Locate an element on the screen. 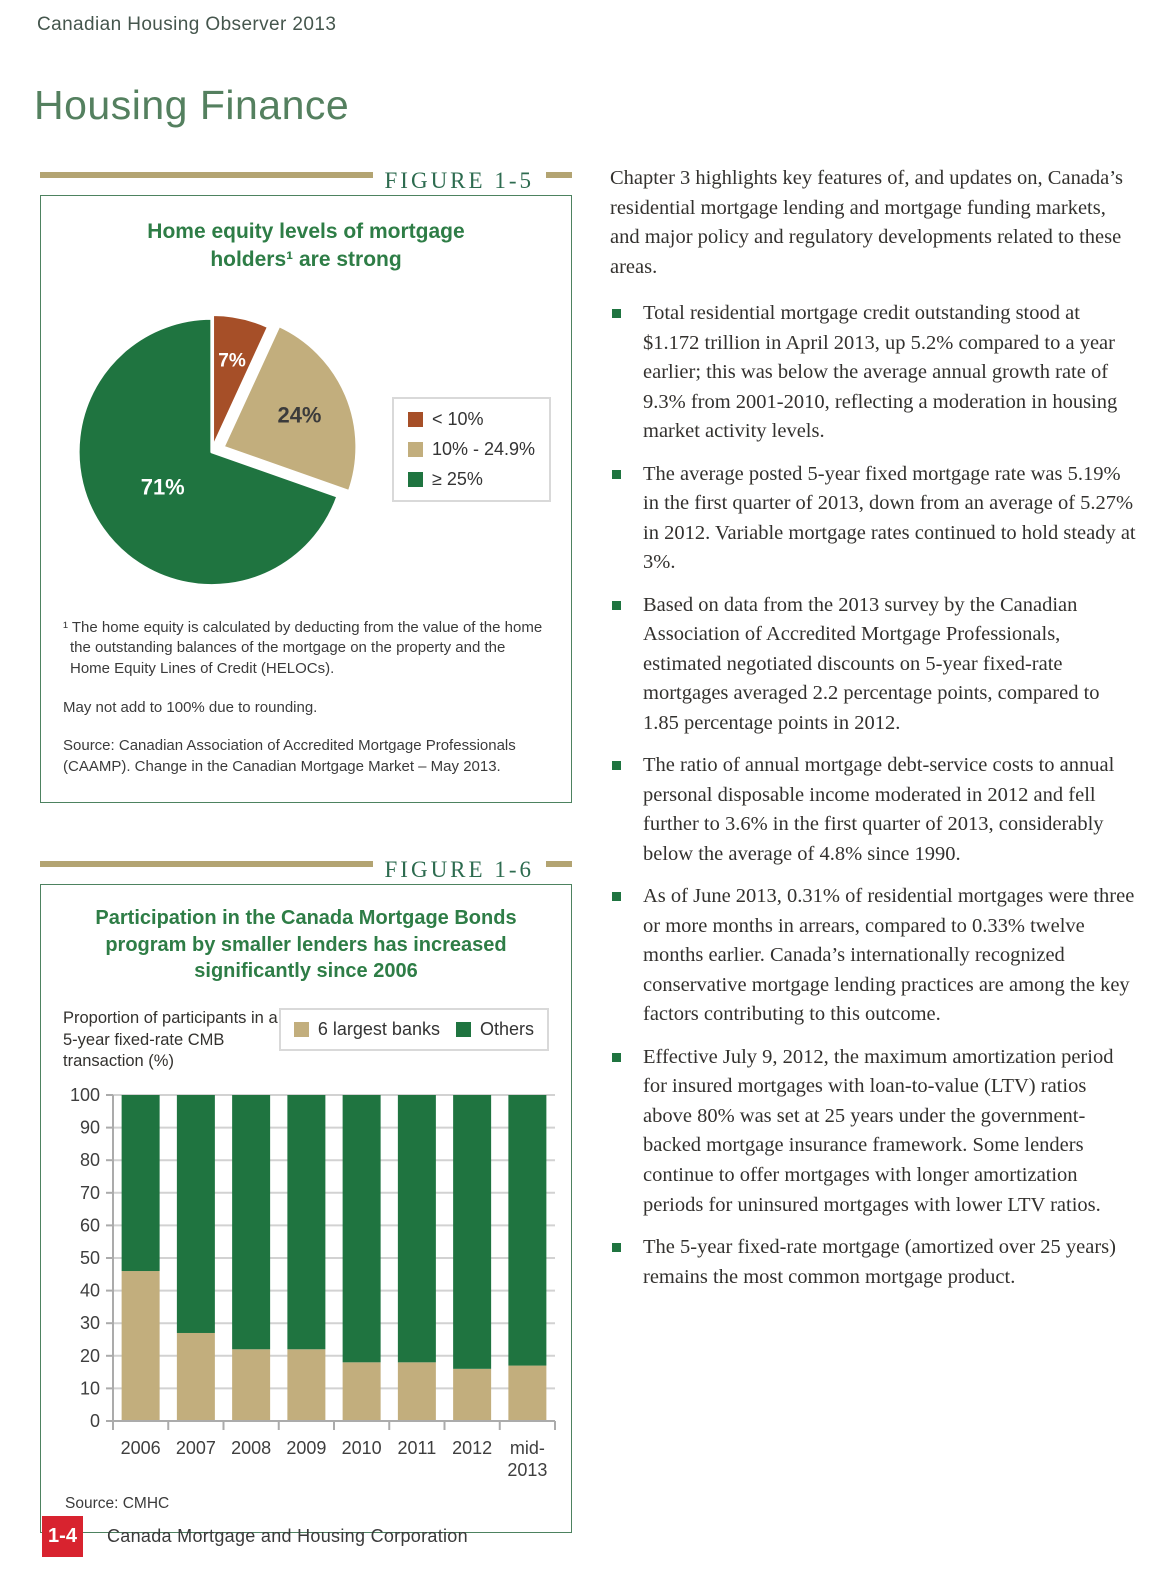 This screenshot has width=1163, height=1570. figure-1-5-note: May not add to 100% due to rounding. is located at coordinates (190, 707).